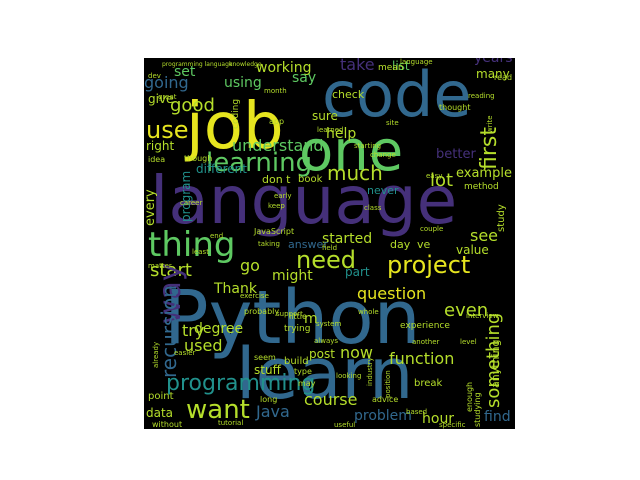  Describe the element at coordinates (167, 130) in the screenshot. I see `word-12: use` at that location.